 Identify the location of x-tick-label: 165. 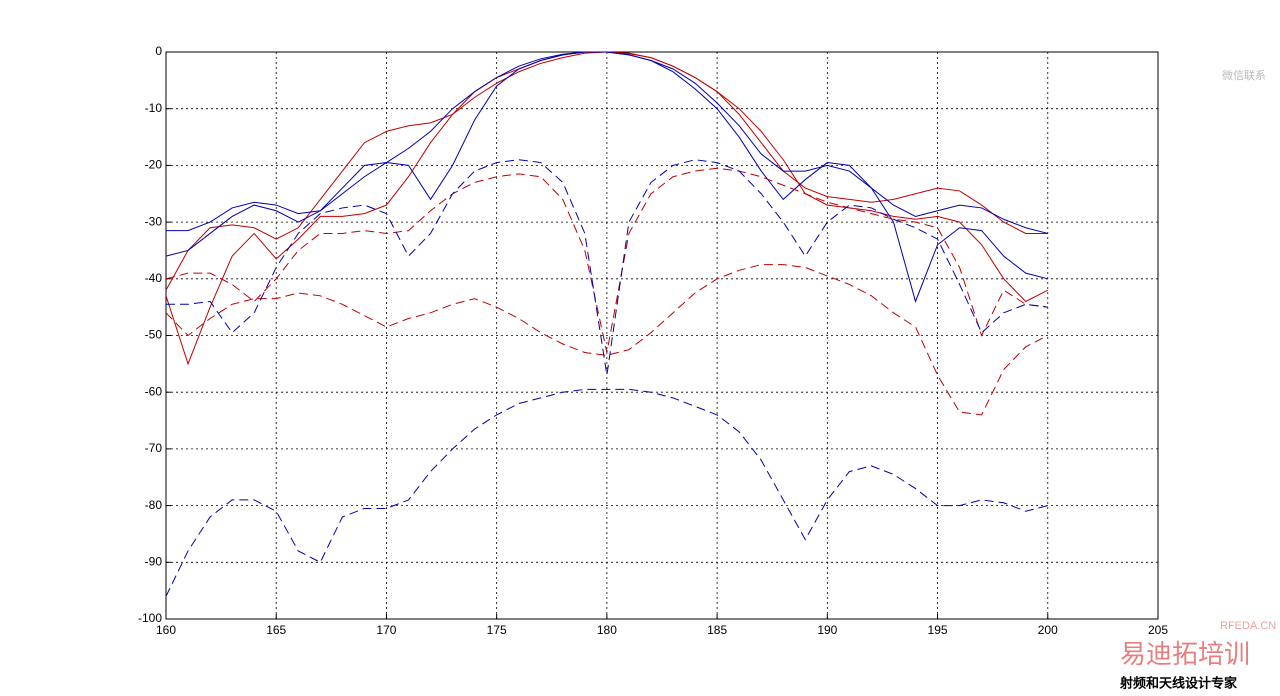
(276, 630).